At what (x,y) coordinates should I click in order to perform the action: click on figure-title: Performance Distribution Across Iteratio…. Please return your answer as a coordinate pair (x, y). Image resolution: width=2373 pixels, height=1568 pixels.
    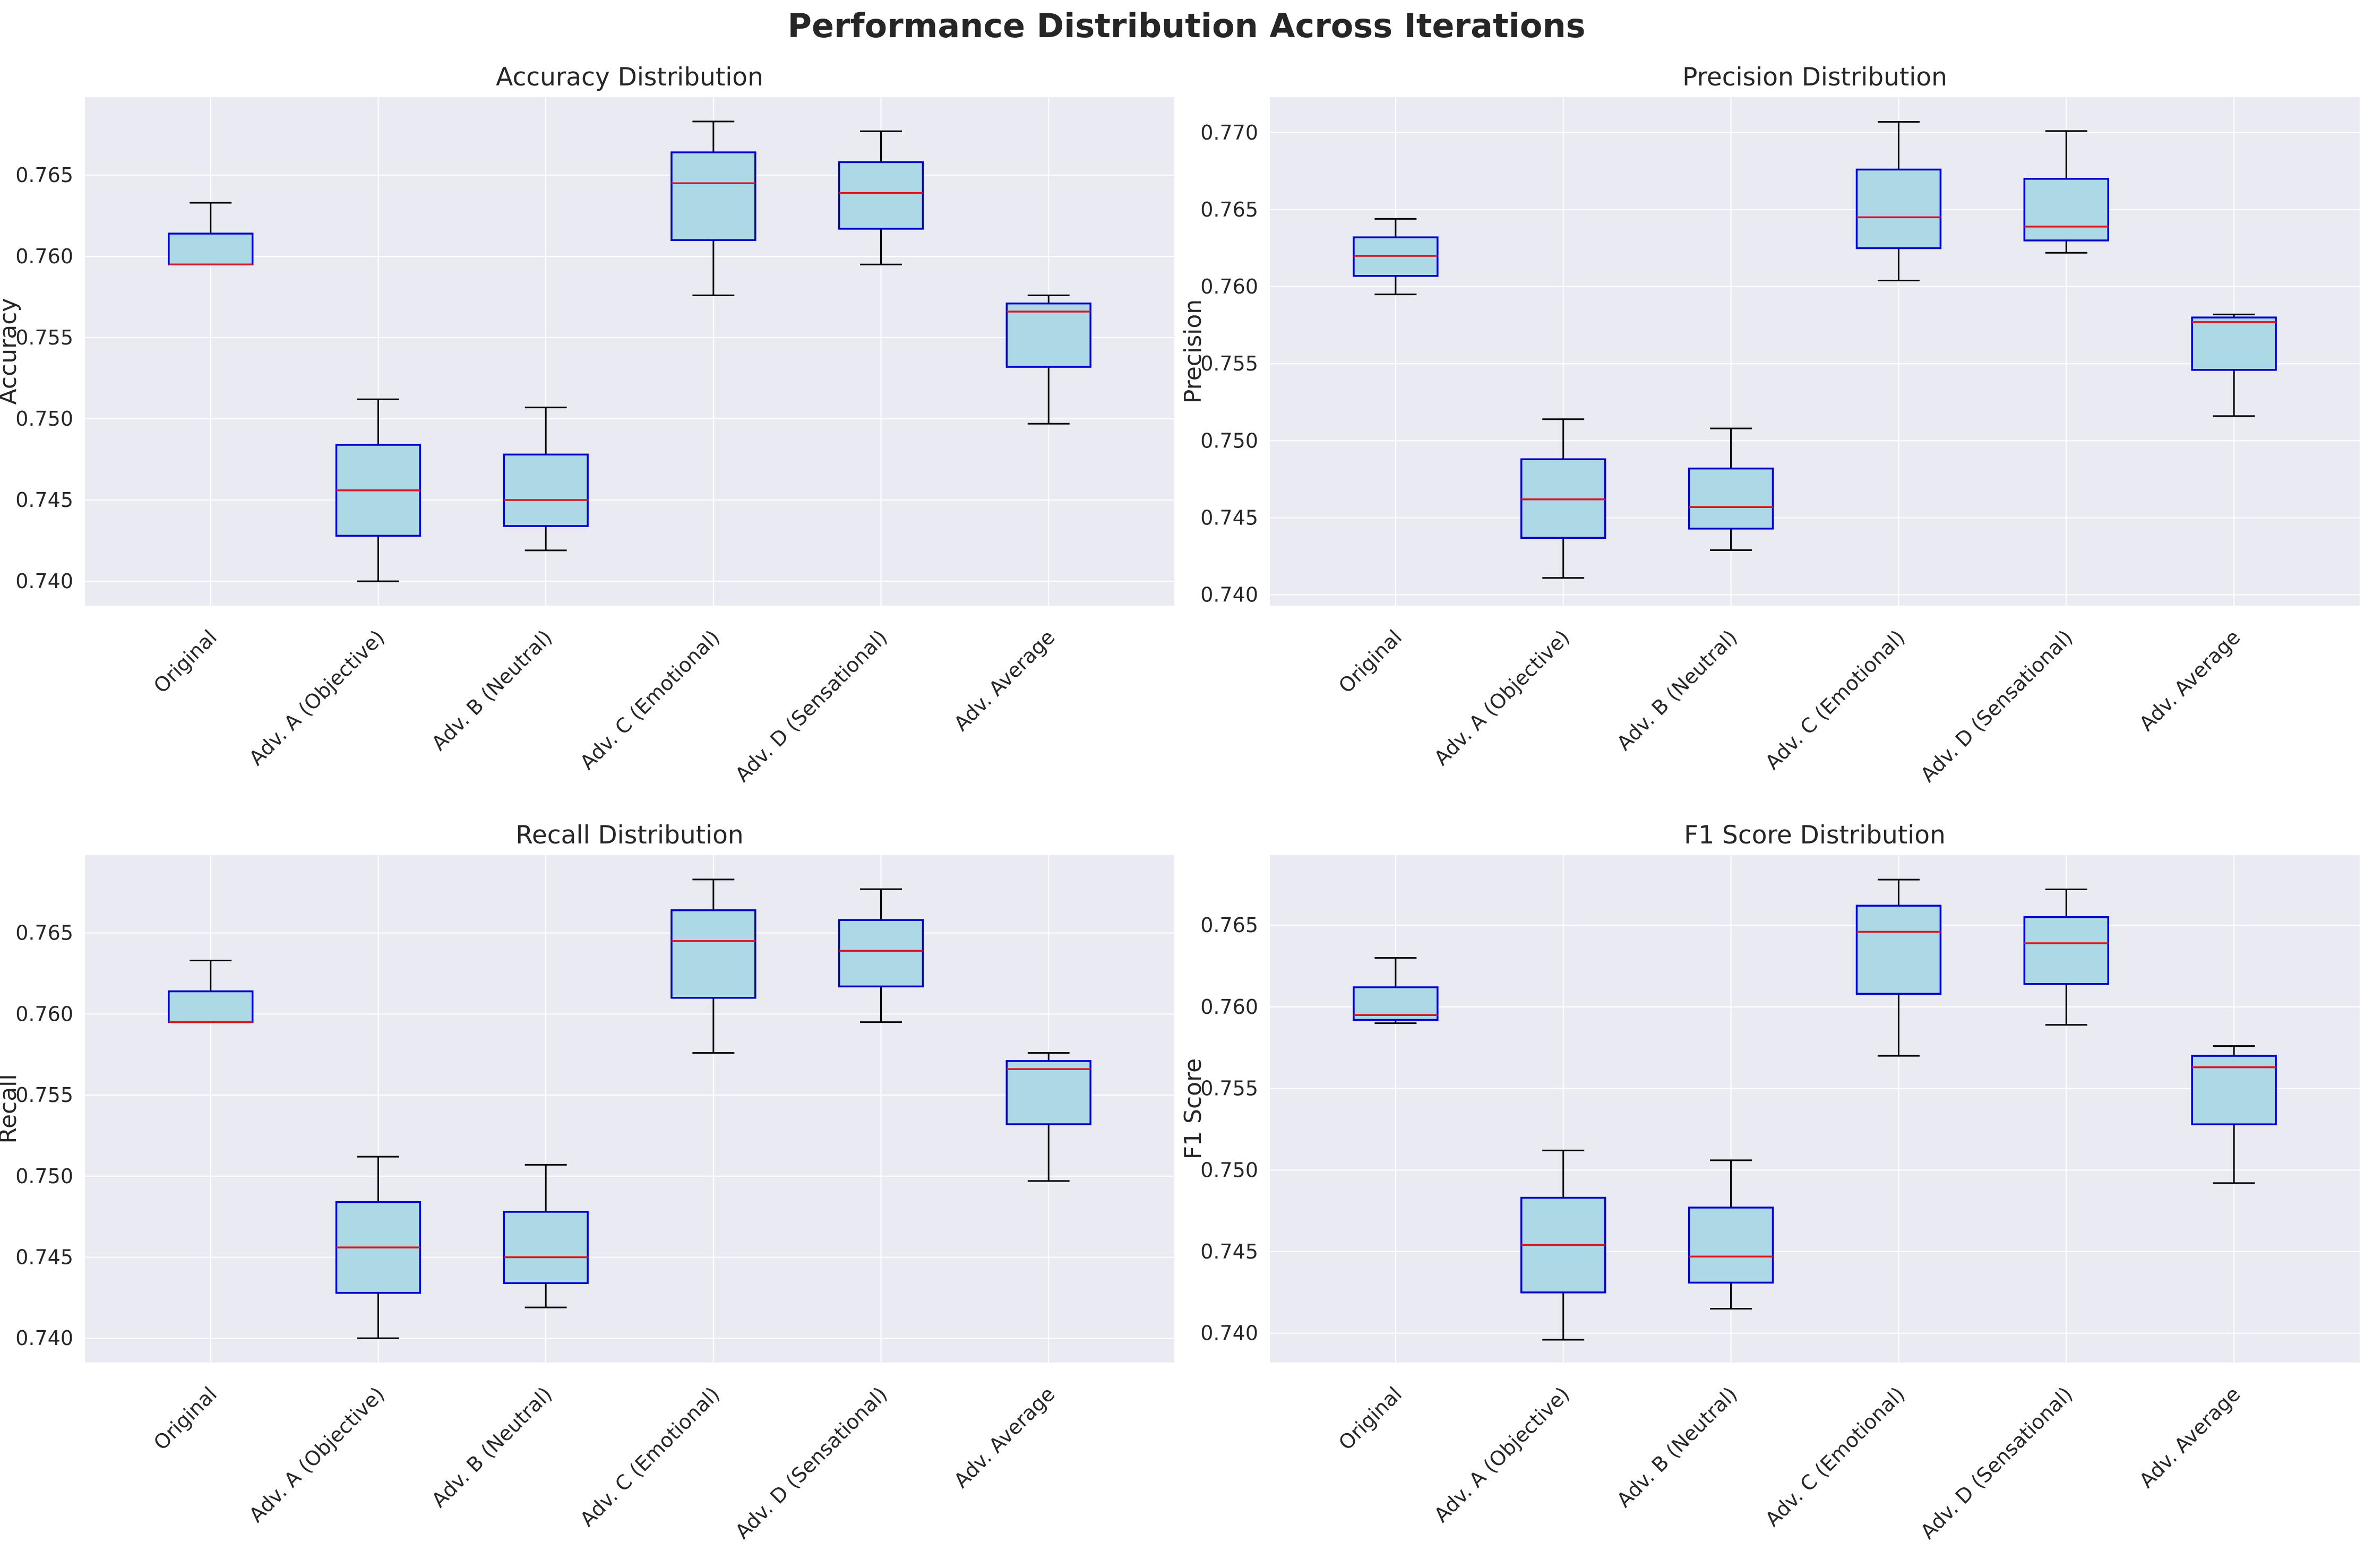
    Looking at the image, I should click on (1186, 25).